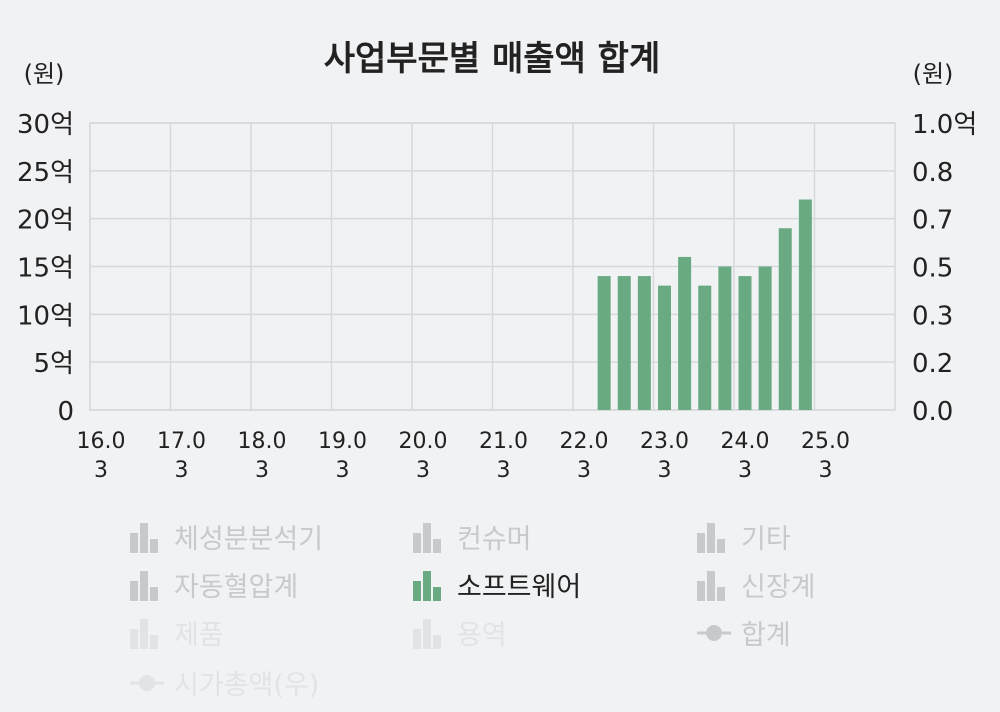 Image resolution: width=1000 pixels, height=712 pixels. Describe the element at coordinates (766, 635) in the screenshot. I see `legend-label: 합계` at that location.